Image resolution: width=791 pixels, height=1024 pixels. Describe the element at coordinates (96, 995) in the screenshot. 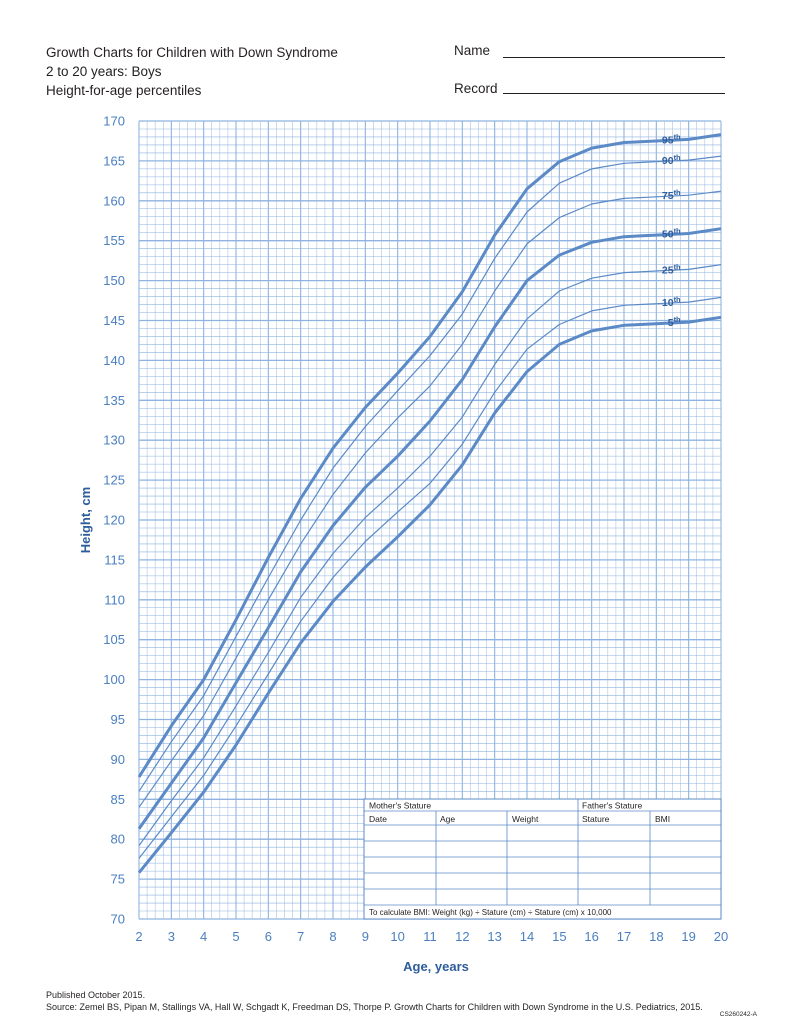

I see `published-note: Published October 2015.` at that location.